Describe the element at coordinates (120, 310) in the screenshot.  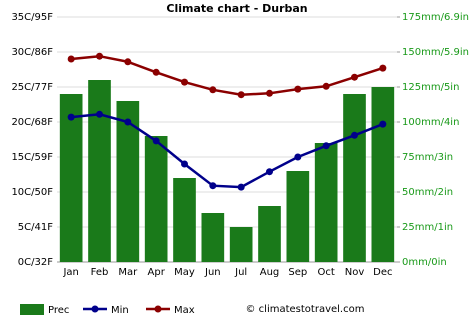
I see `legend-label: Min` at that location.